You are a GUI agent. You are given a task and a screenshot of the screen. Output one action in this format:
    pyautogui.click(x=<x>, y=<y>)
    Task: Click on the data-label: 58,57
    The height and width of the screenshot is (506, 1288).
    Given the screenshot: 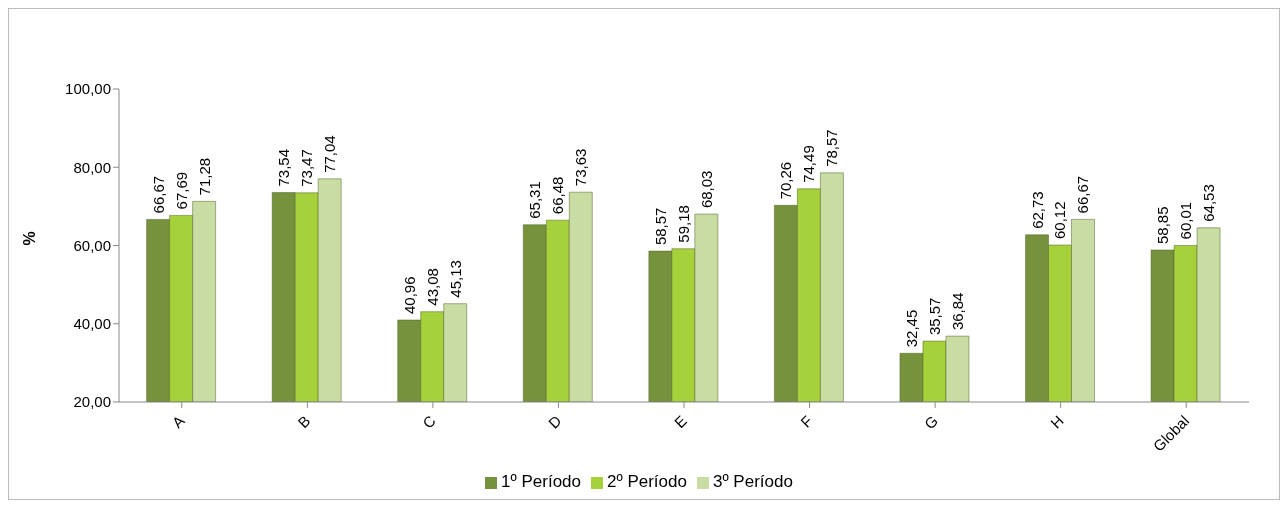 What is the action you would take?
    pyautogui.click(x=660, y=226)
    